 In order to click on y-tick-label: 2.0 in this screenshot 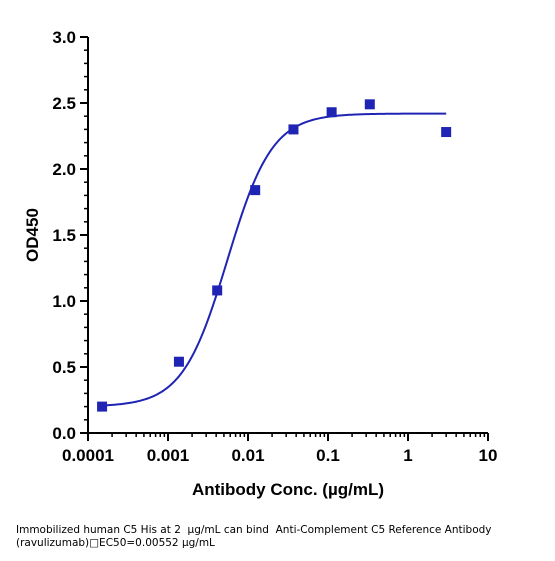, I will do `click(64, 169)`.